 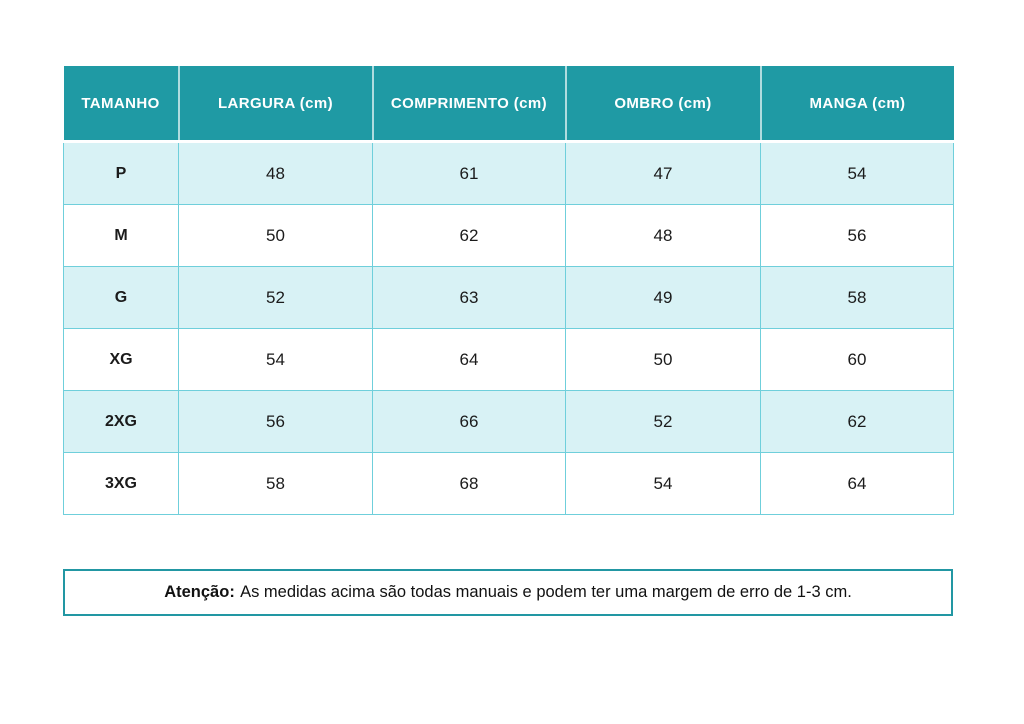 What do you see at coordinates (469, 173) in the screenshot?
I see `measure-cell: 61` at bounding box center [469, 173].